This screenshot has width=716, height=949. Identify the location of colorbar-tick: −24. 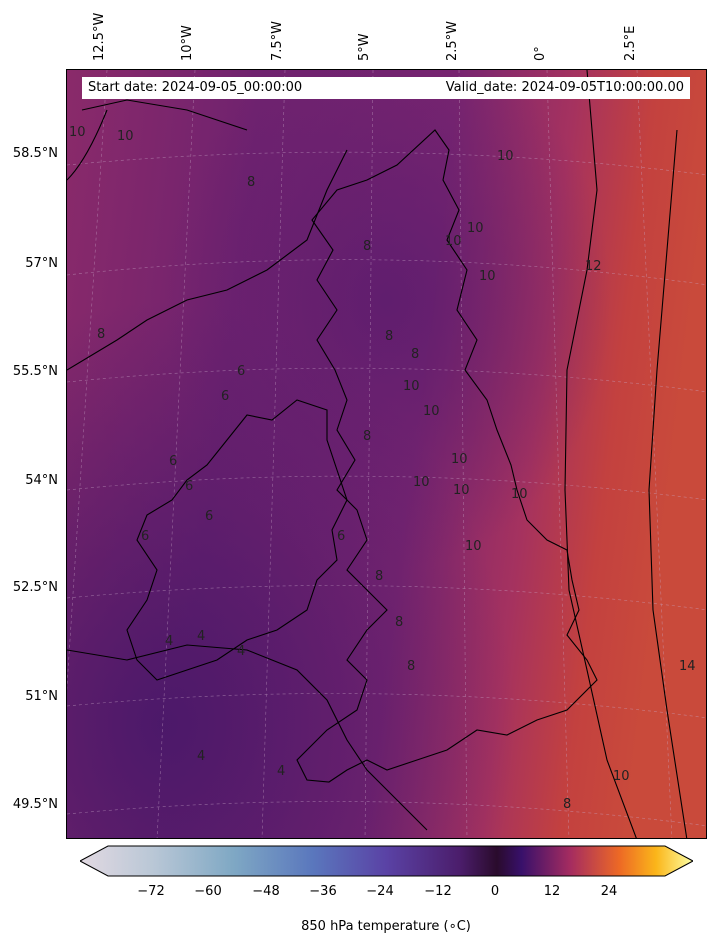
(380, 891).